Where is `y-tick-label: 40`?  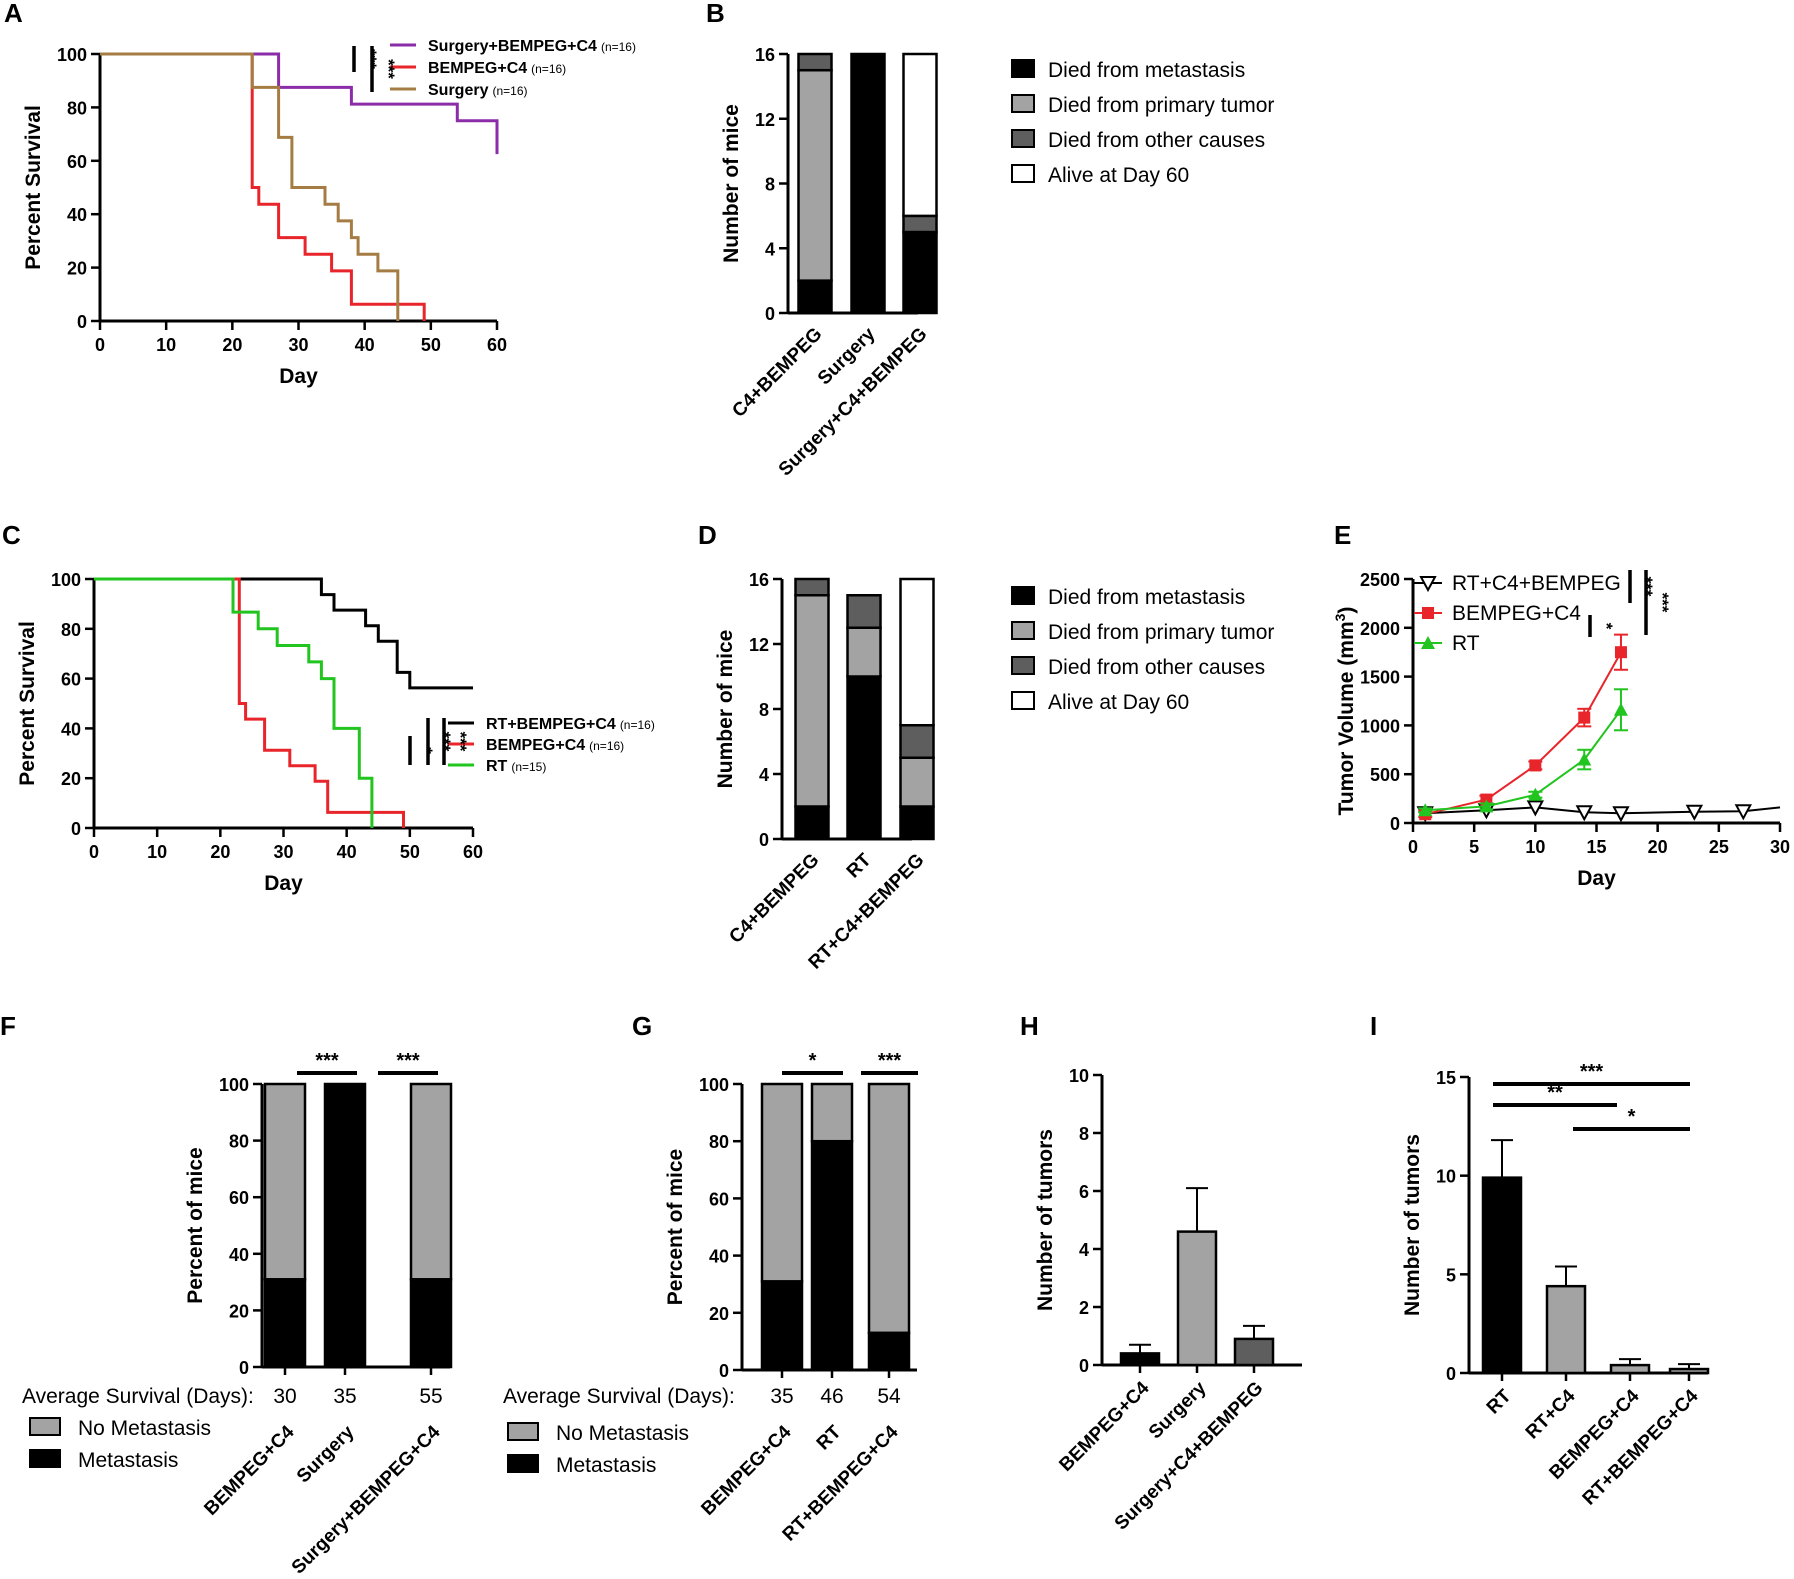
y-tick-label: 40 is located at coordinates (719, 1257).